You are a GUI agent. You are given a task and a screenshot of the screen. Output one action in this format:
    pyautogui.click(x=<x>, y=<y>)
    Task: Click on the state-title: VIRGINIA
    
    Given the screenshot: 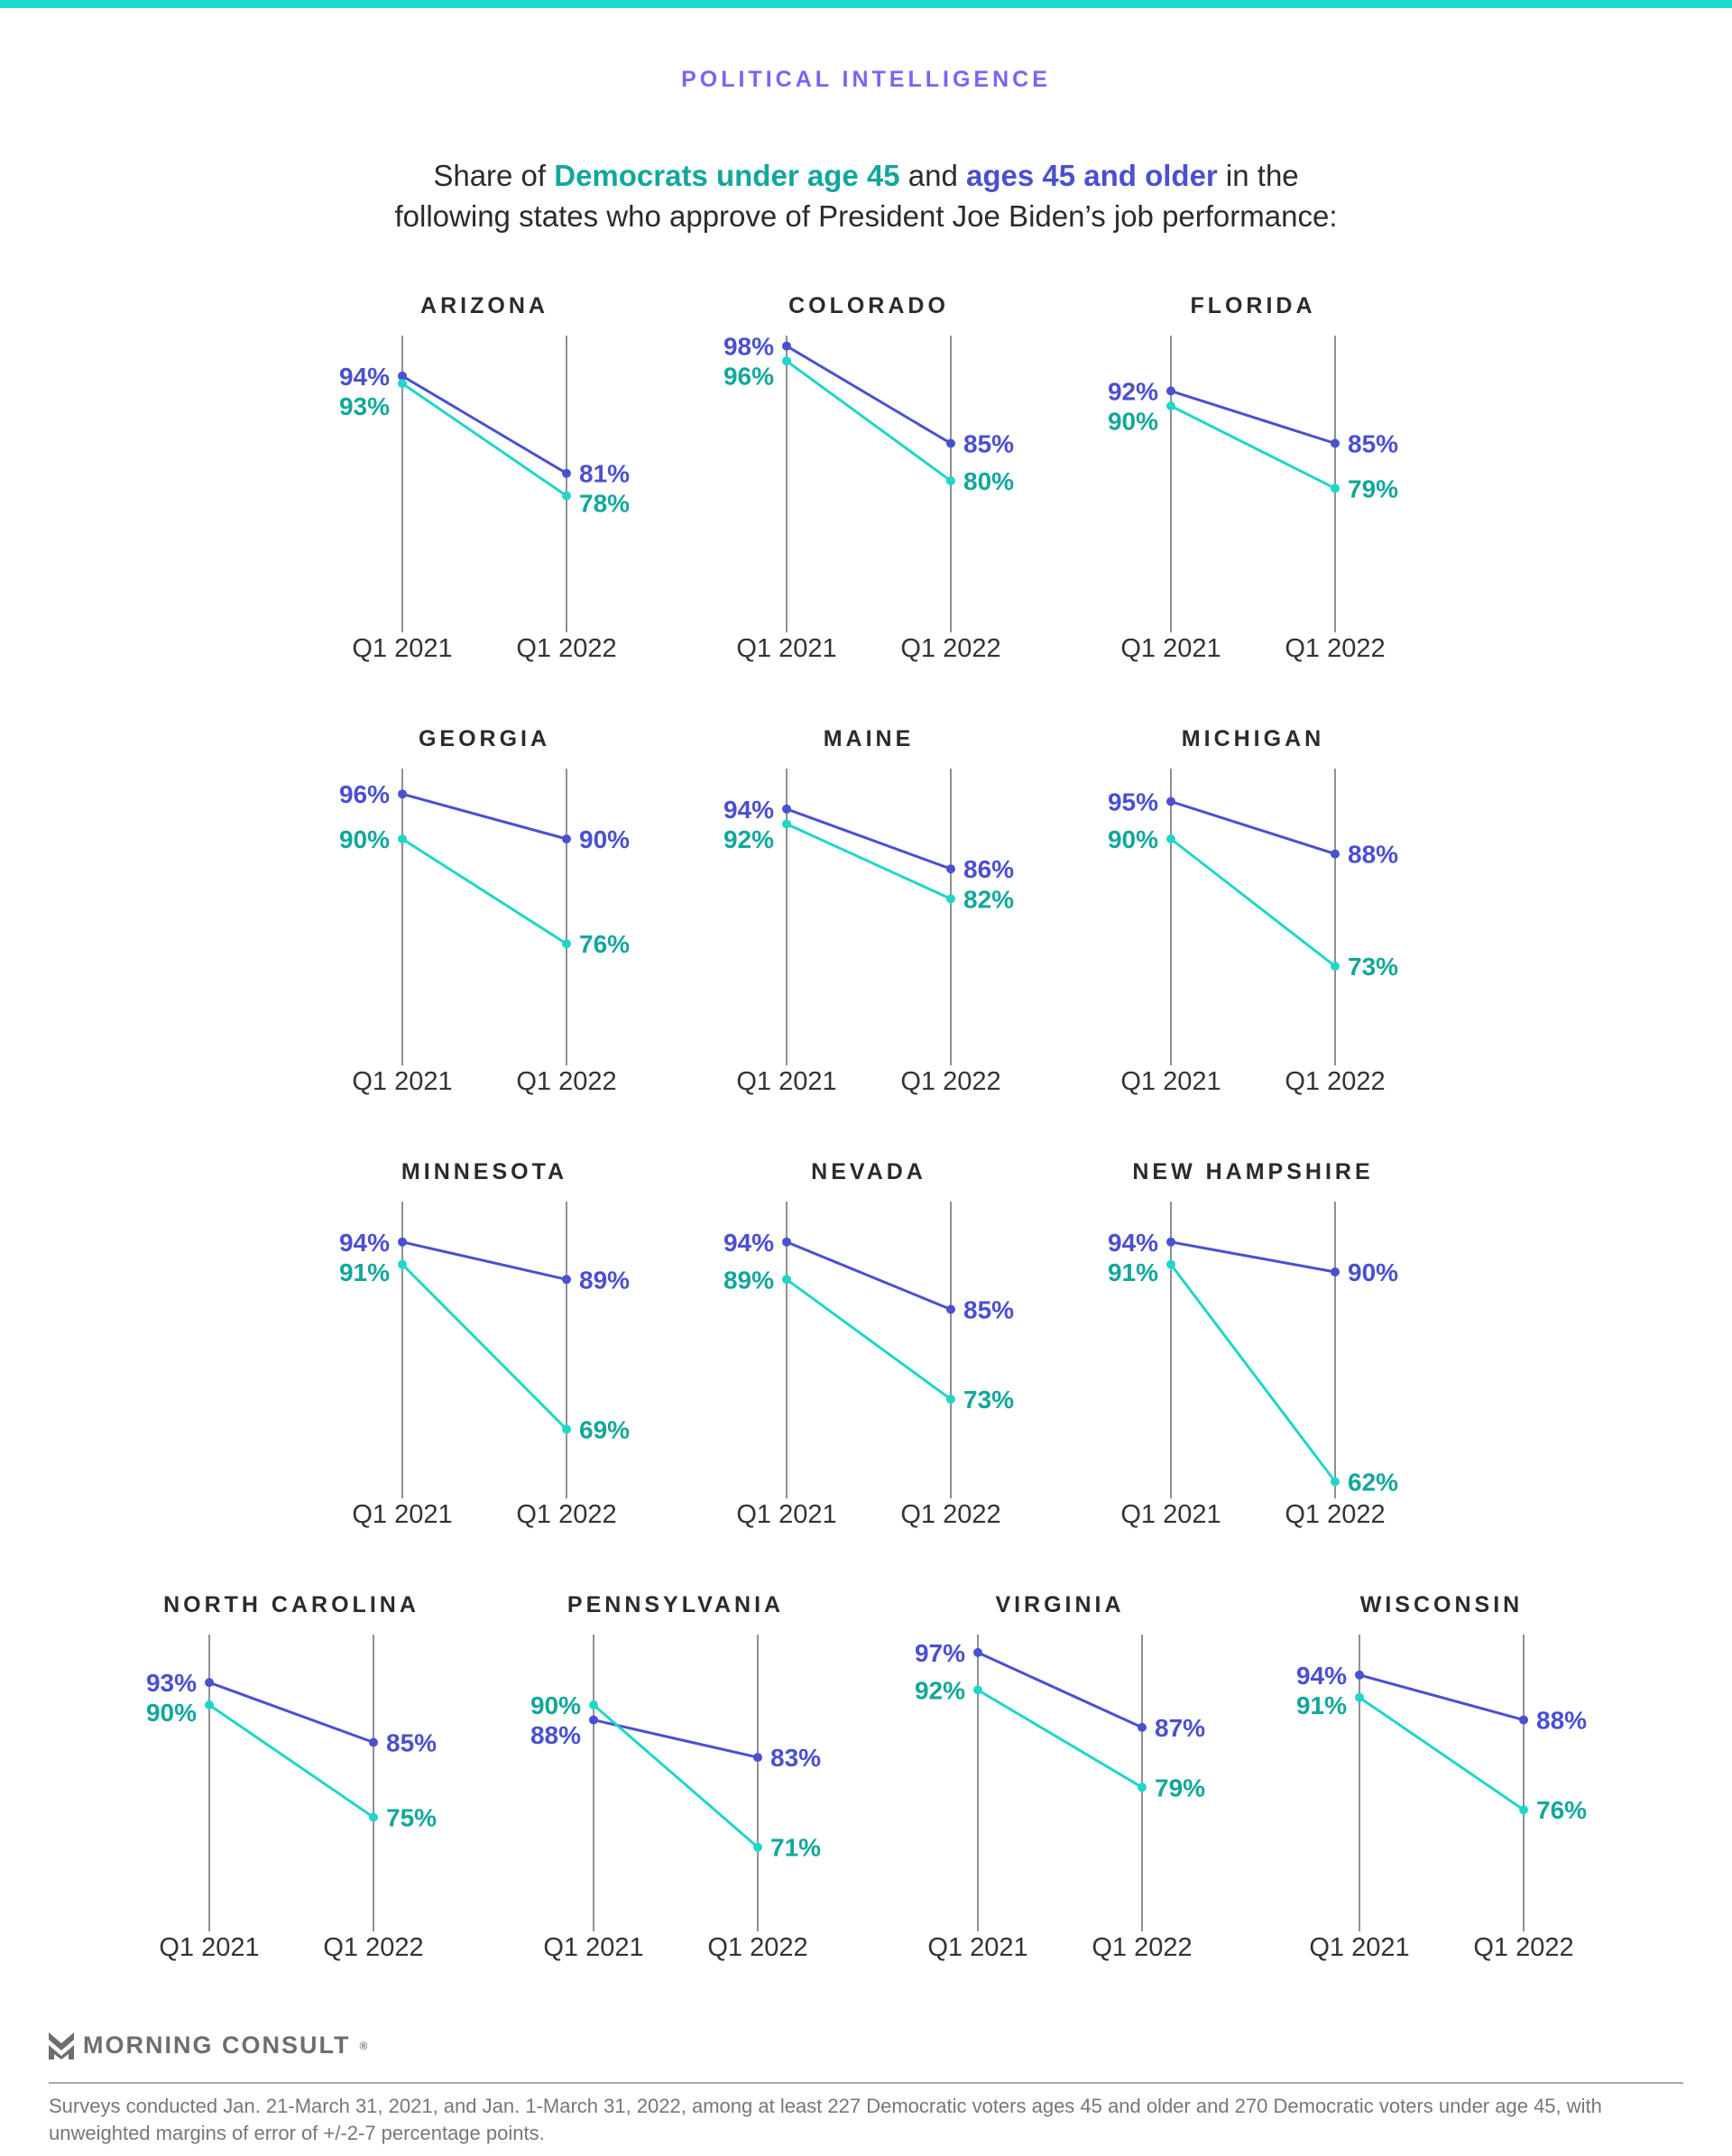 What is the action you would take?
    pyautogui.click(x=1059, y=1604)
    